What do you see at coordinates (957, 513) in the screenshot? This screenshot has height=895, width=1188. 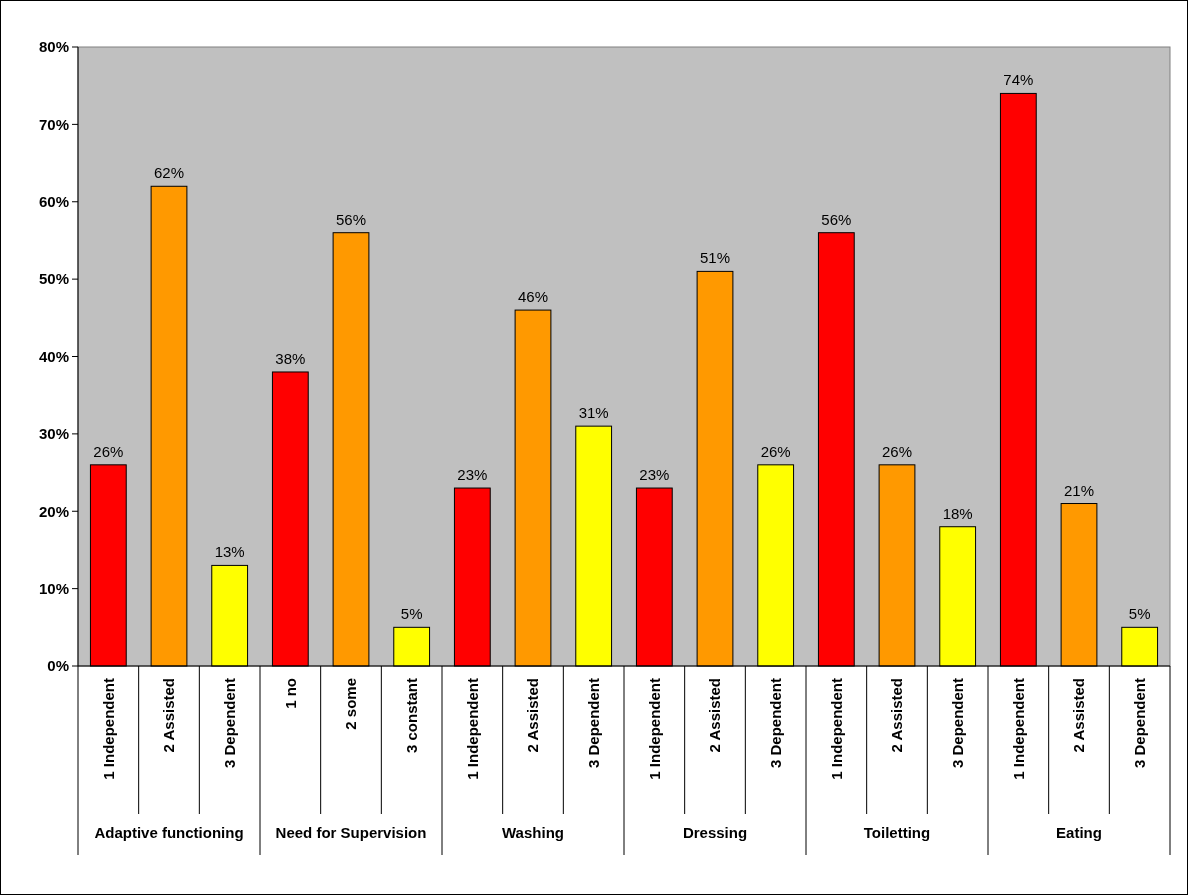 I see `data-label: 18%` at bounding box center [957, 513].